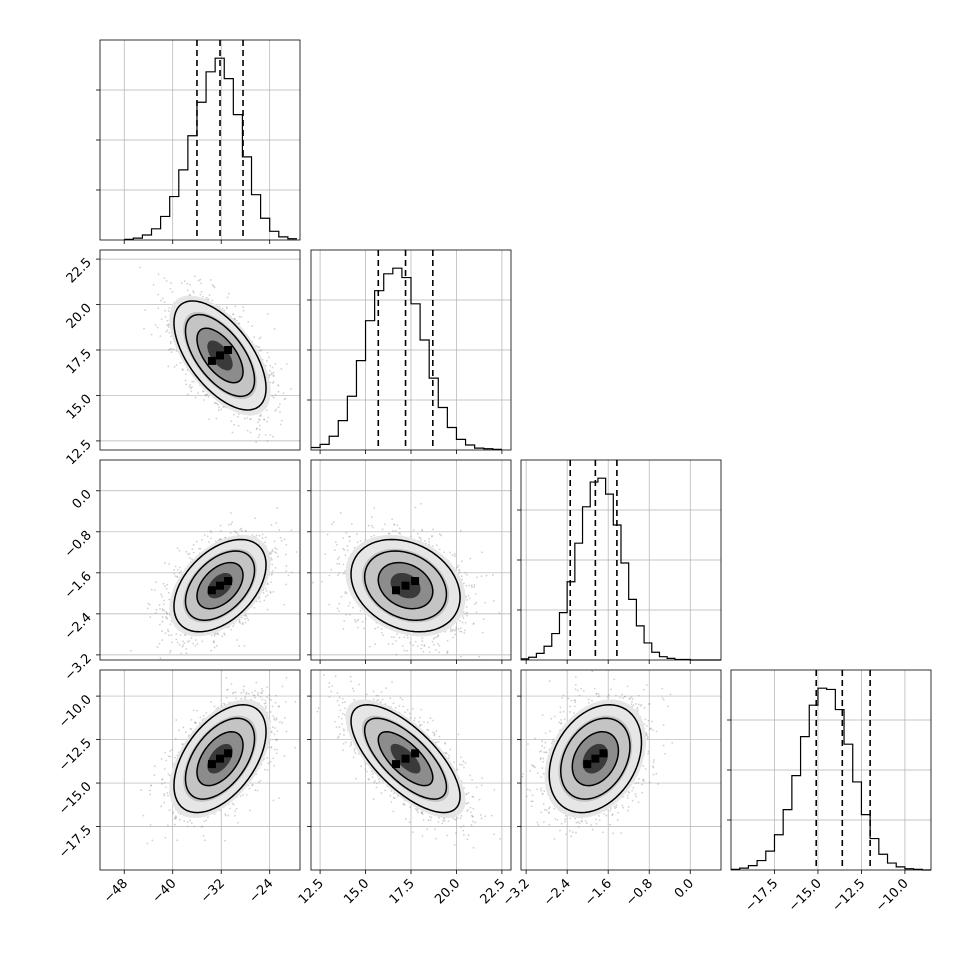 The width and height of the screenshot is (970, 970). What do you see at coordinates (621, 569) in the screenshot?
I see `histogram-step` at bounding box center [621, 569].